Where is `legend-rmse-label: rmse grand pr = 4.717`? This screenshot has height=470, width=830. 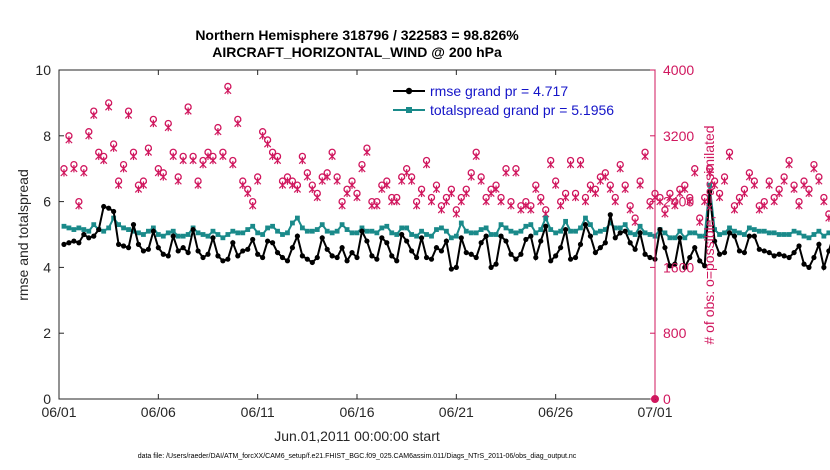 legend-rmse-label: rmse grand pr = 4.717 is located at coordinates (499, 91).